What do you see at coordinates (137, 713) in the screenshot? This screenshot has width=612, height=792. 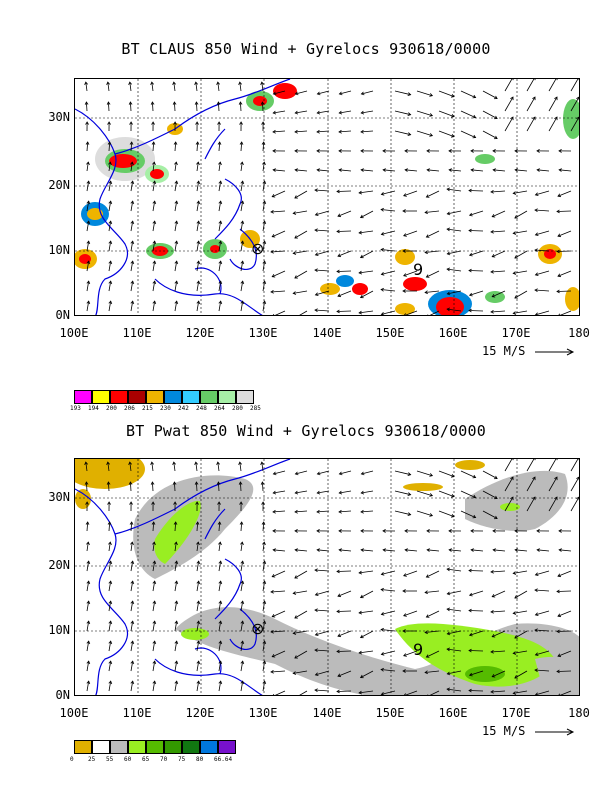 I see `panel2-xlabel: 110E` at bounding box center [137, 713].